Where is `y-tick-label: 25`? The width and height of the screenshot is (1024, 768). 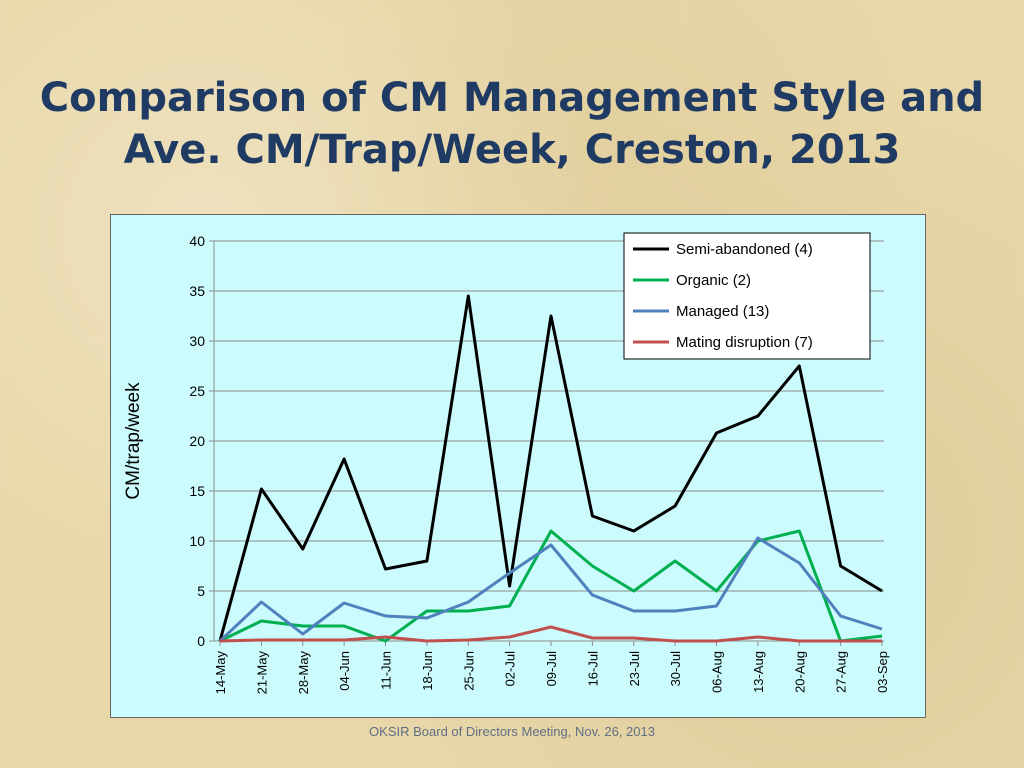 y-tick-label: 25 is located at coordinates (197, 391).